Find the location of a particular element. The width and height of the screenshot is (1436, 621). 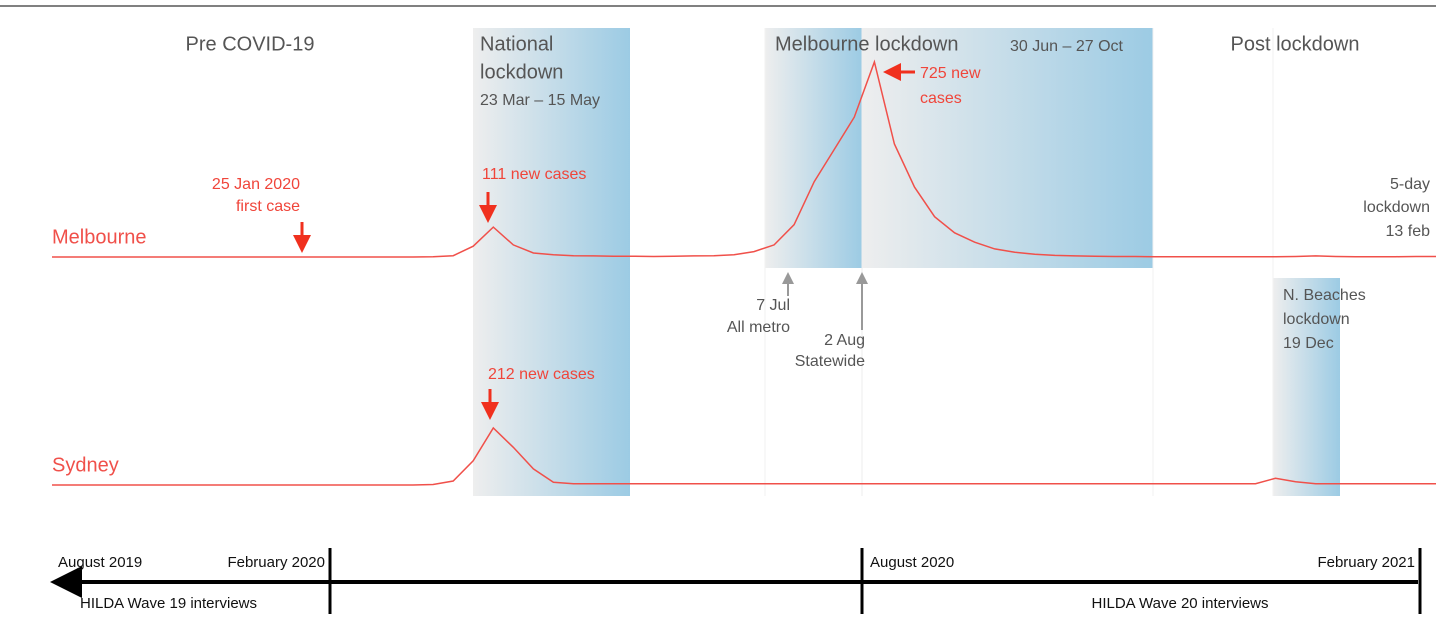

timeline-label: August 2020 is located at coordinates (912, 562).